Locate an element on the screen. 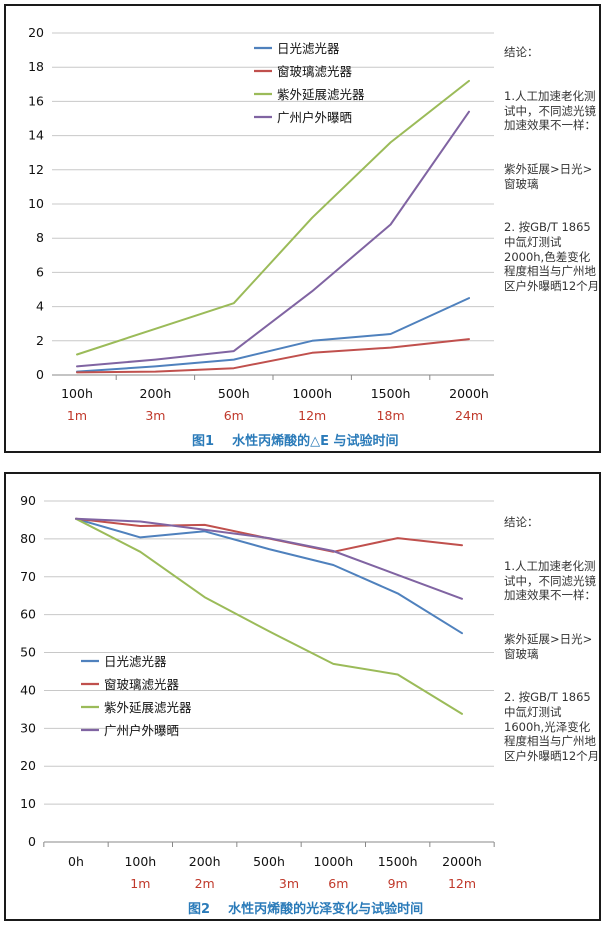  y-tick-label: 14 is located at coordinates (36, 135).